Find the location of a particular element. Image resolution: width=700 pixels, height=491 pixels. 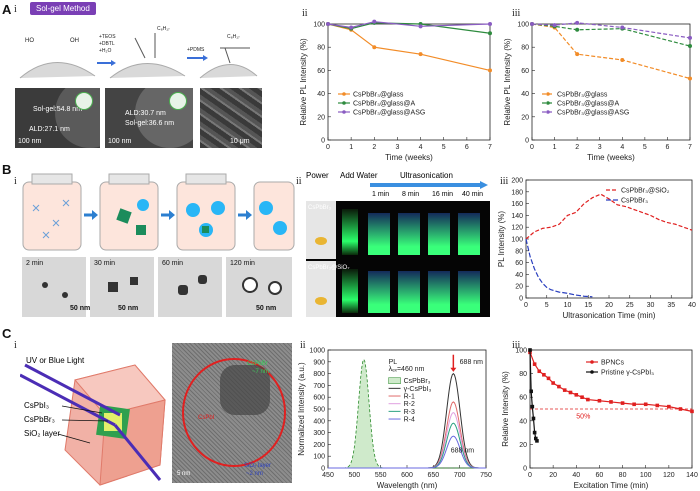

x-tick-label: 120 is located at coordinates (669, 475).